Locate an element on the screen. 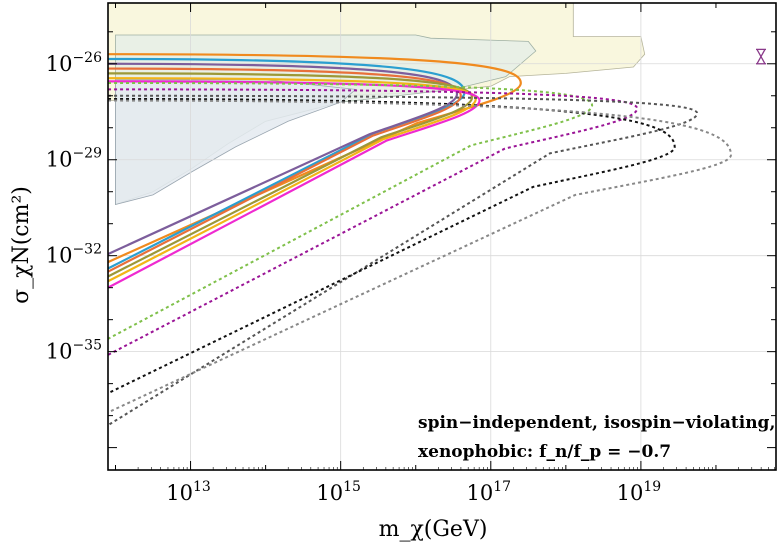 This screenshot has width=781, height=548. y-tick-label: 10−32 is located at coordinates (74, 255).